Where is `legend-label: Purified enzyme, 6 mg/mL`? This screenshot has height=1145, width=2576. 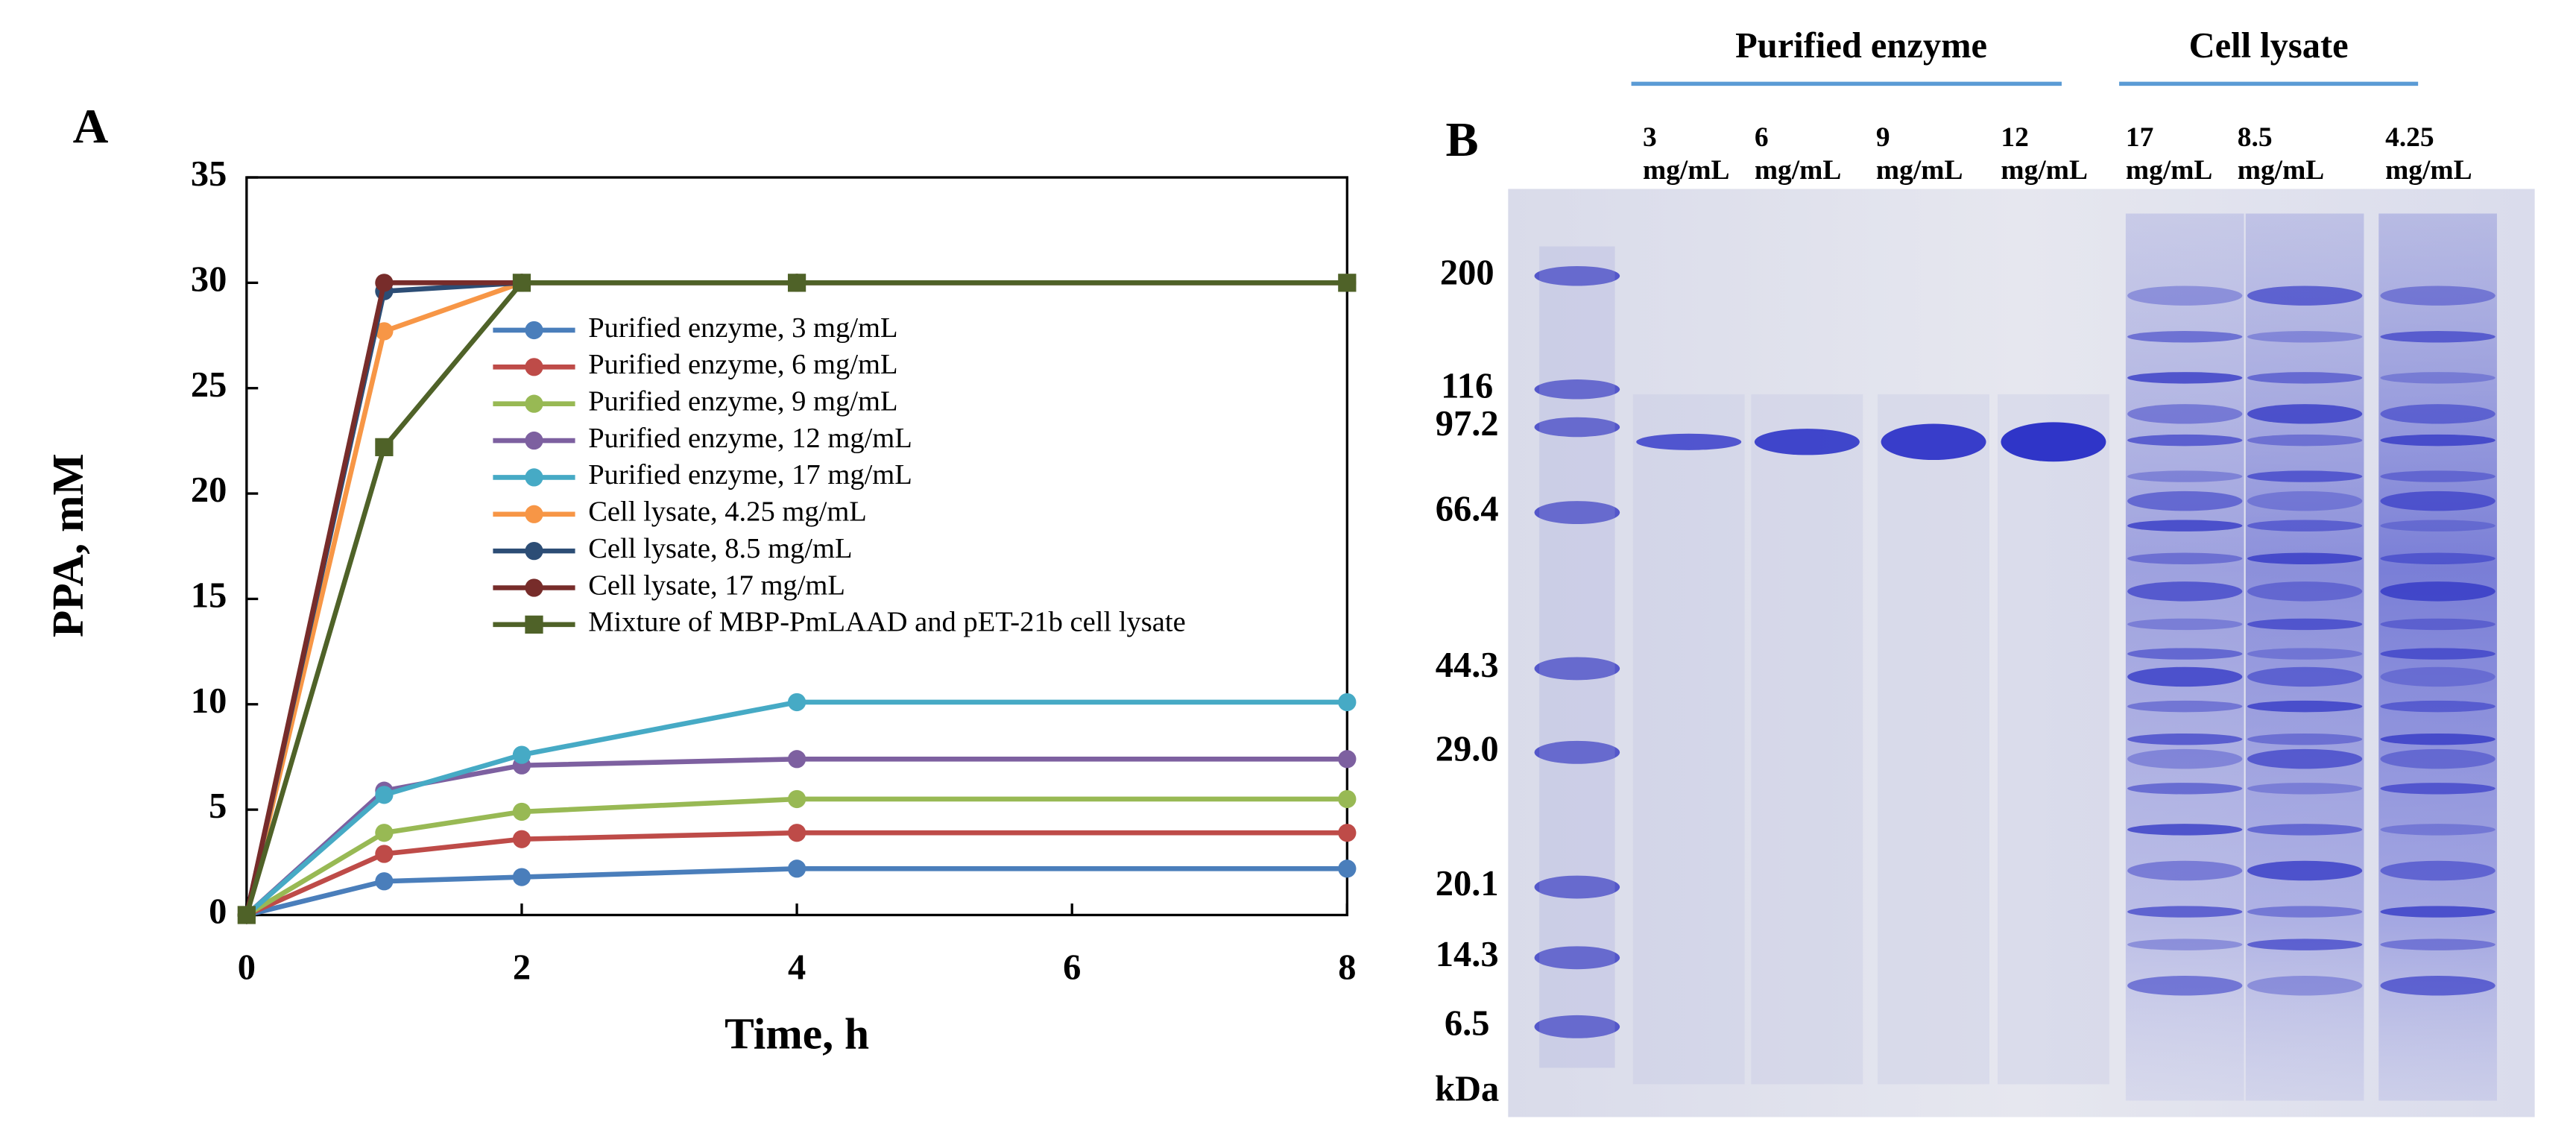 legend-label: Purified enzyme, 6 mg/mL is located at coordinates (742, 364).